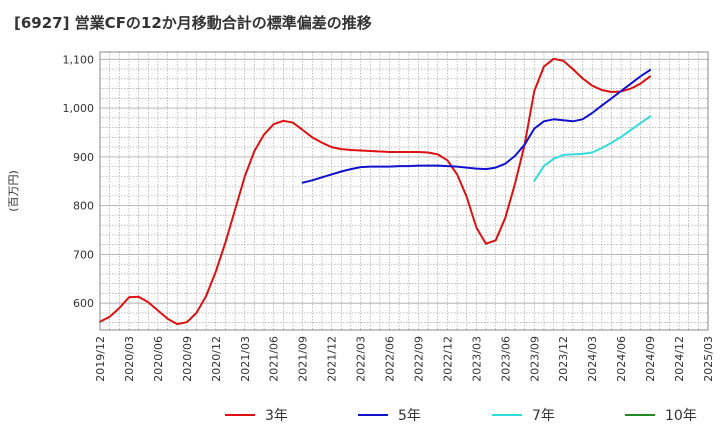  Describe the element at coordinates (418, 359) in the screenshot. I see `x-tick-label: 2022/09` at that location.